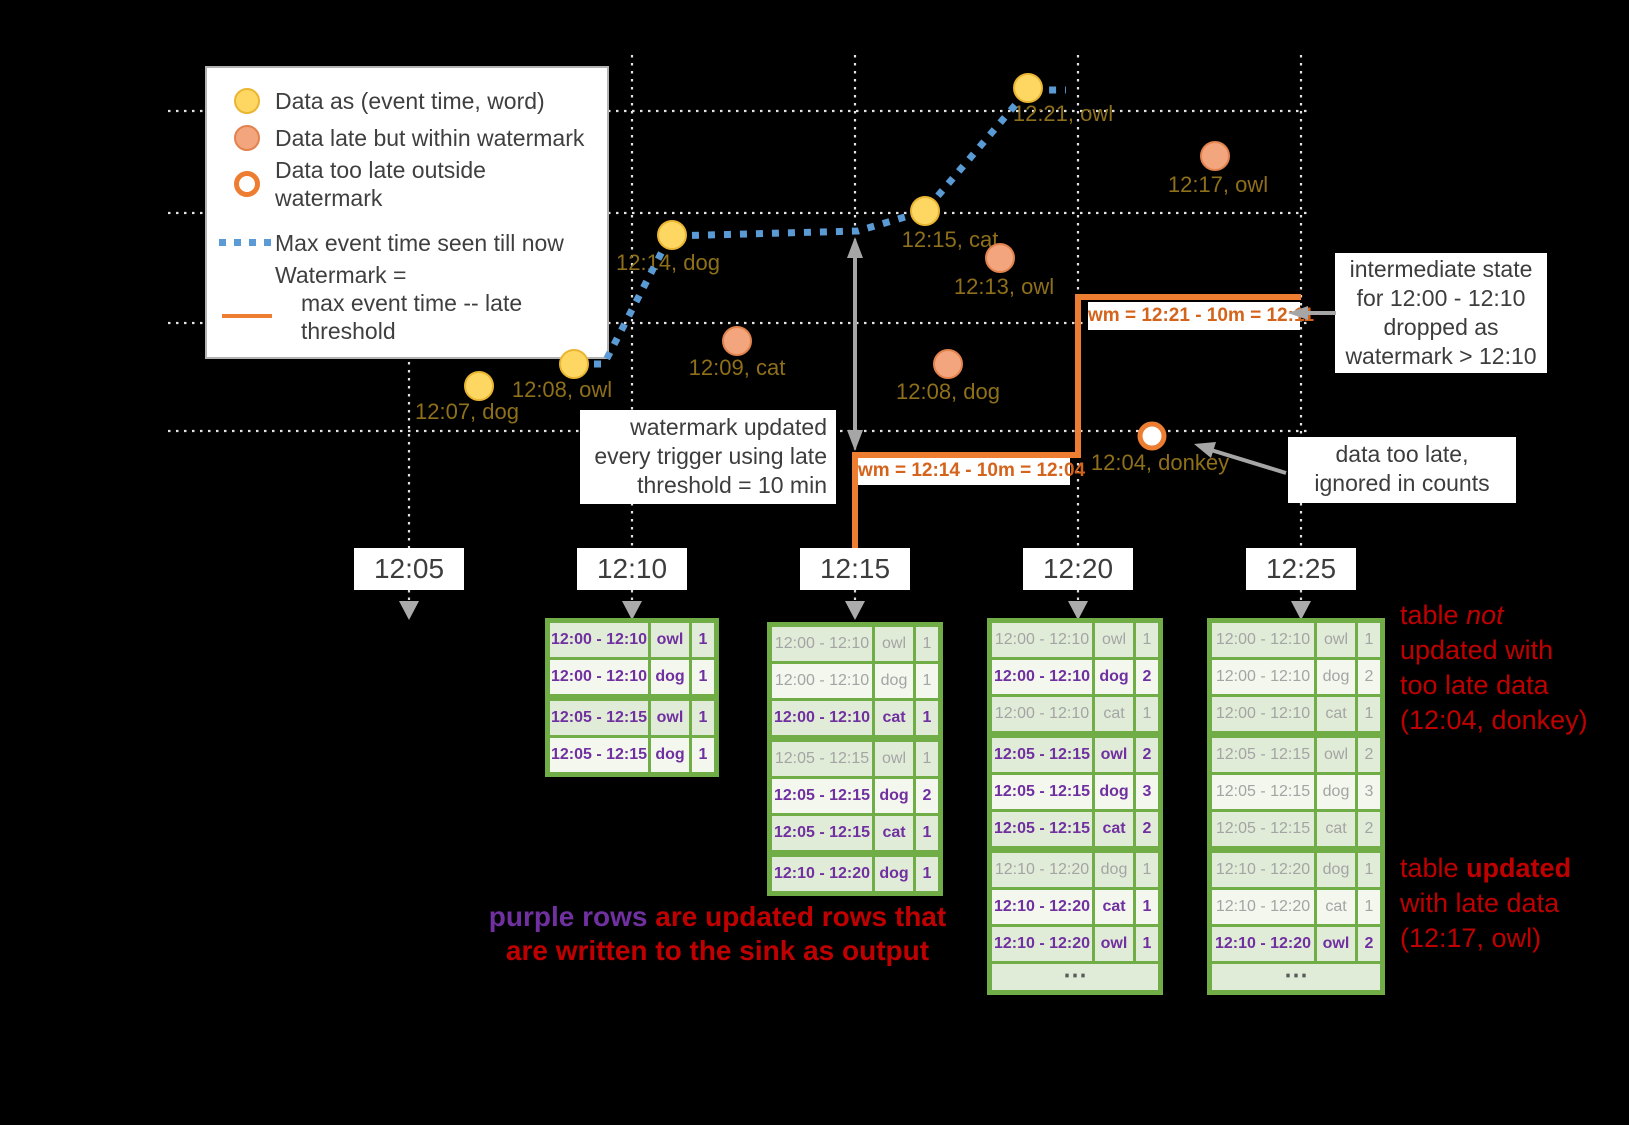 The width and height of the screenshot is (1629, 1125). Describe the element at coordinates (668, 262) in the screenshot. I see `data-point-label: 12:14, dog` at that location.